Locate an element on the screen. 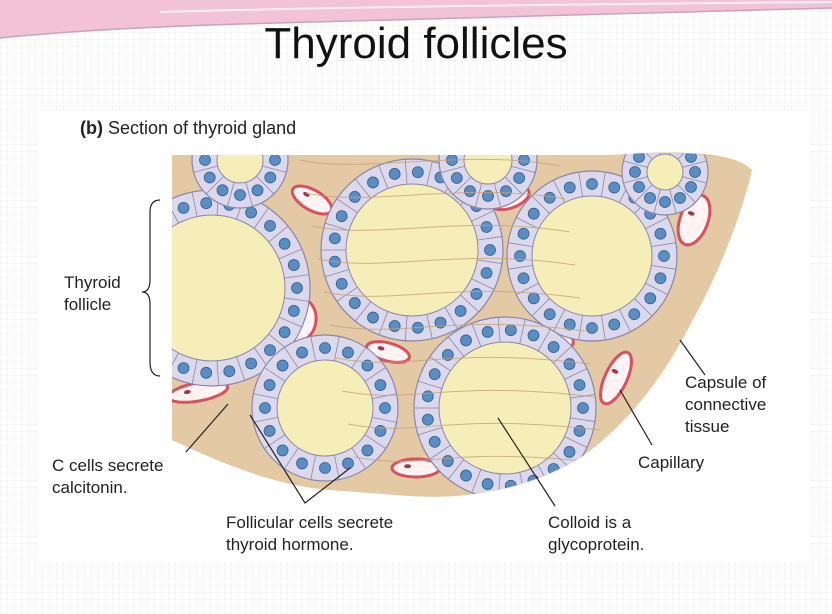 This screenshot has width=832, height=614. slide-title: Thyroid follicles is located at coordinates (416, 43).